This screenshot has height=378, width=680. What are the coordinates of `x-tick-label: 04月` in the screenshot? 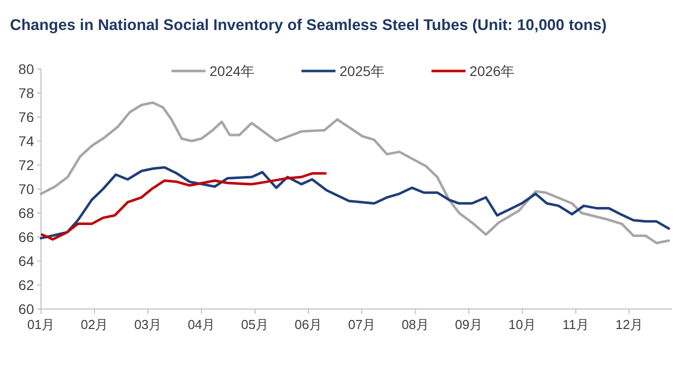 It's located at (202, 324).